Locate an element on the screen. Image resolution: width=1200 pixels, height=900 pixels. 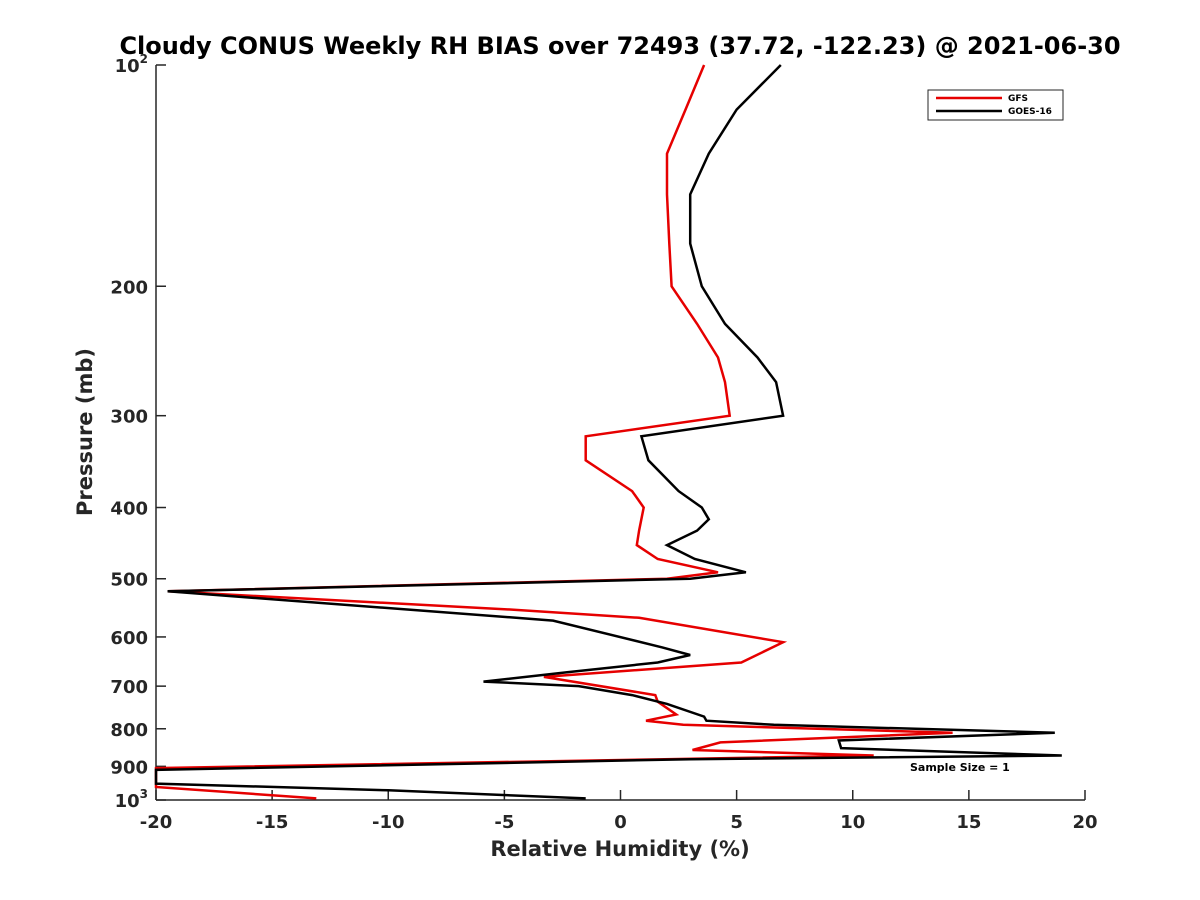
legend: GFS GOES-16 is located at coordinates (995, 105).